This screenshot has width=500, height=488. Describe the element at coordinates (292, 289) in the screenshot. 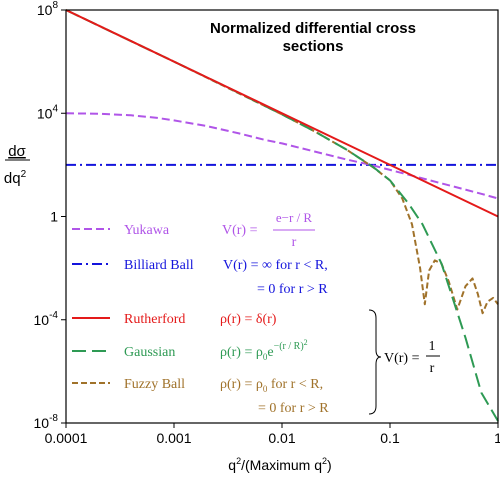

I see `legend-billiard-line2: = 0 for r > R` at that location.